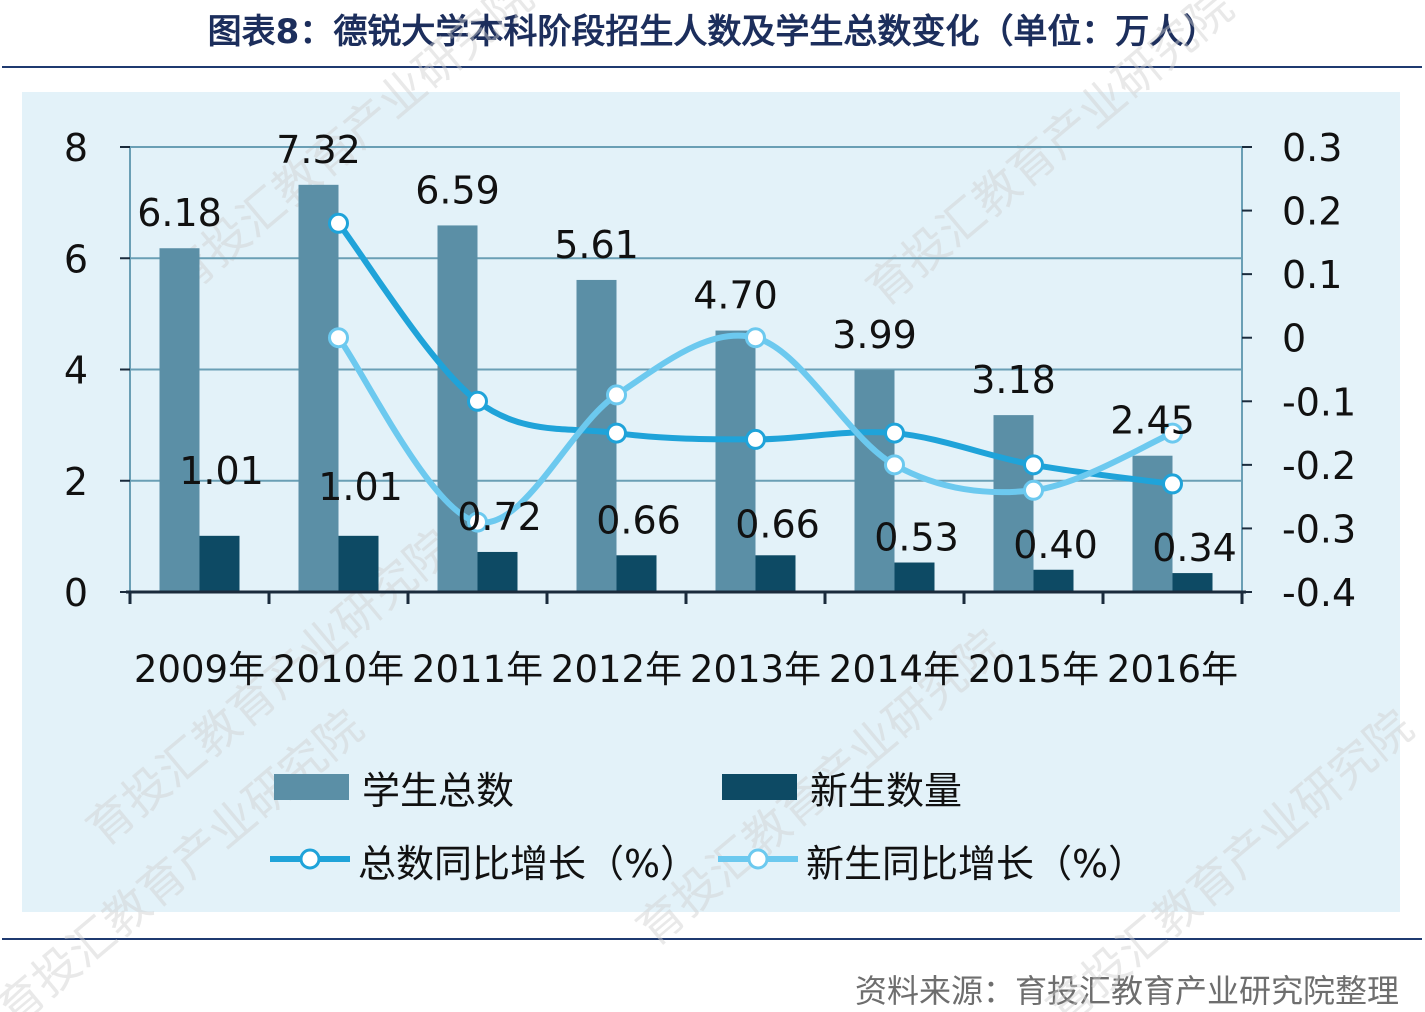 Image resolution: width=1425 pixels, height=1012 pixels. Describe the element at coordinates (76, 148) in the screenshot. I see `y-left-tick-label: 8` at that location.